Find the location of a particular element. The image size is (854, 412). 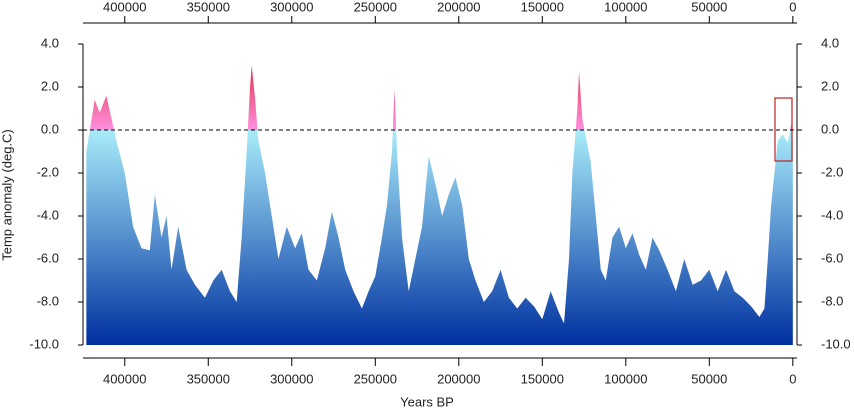

y-tick-label: 4.0 is located at coordinates (50, 42).